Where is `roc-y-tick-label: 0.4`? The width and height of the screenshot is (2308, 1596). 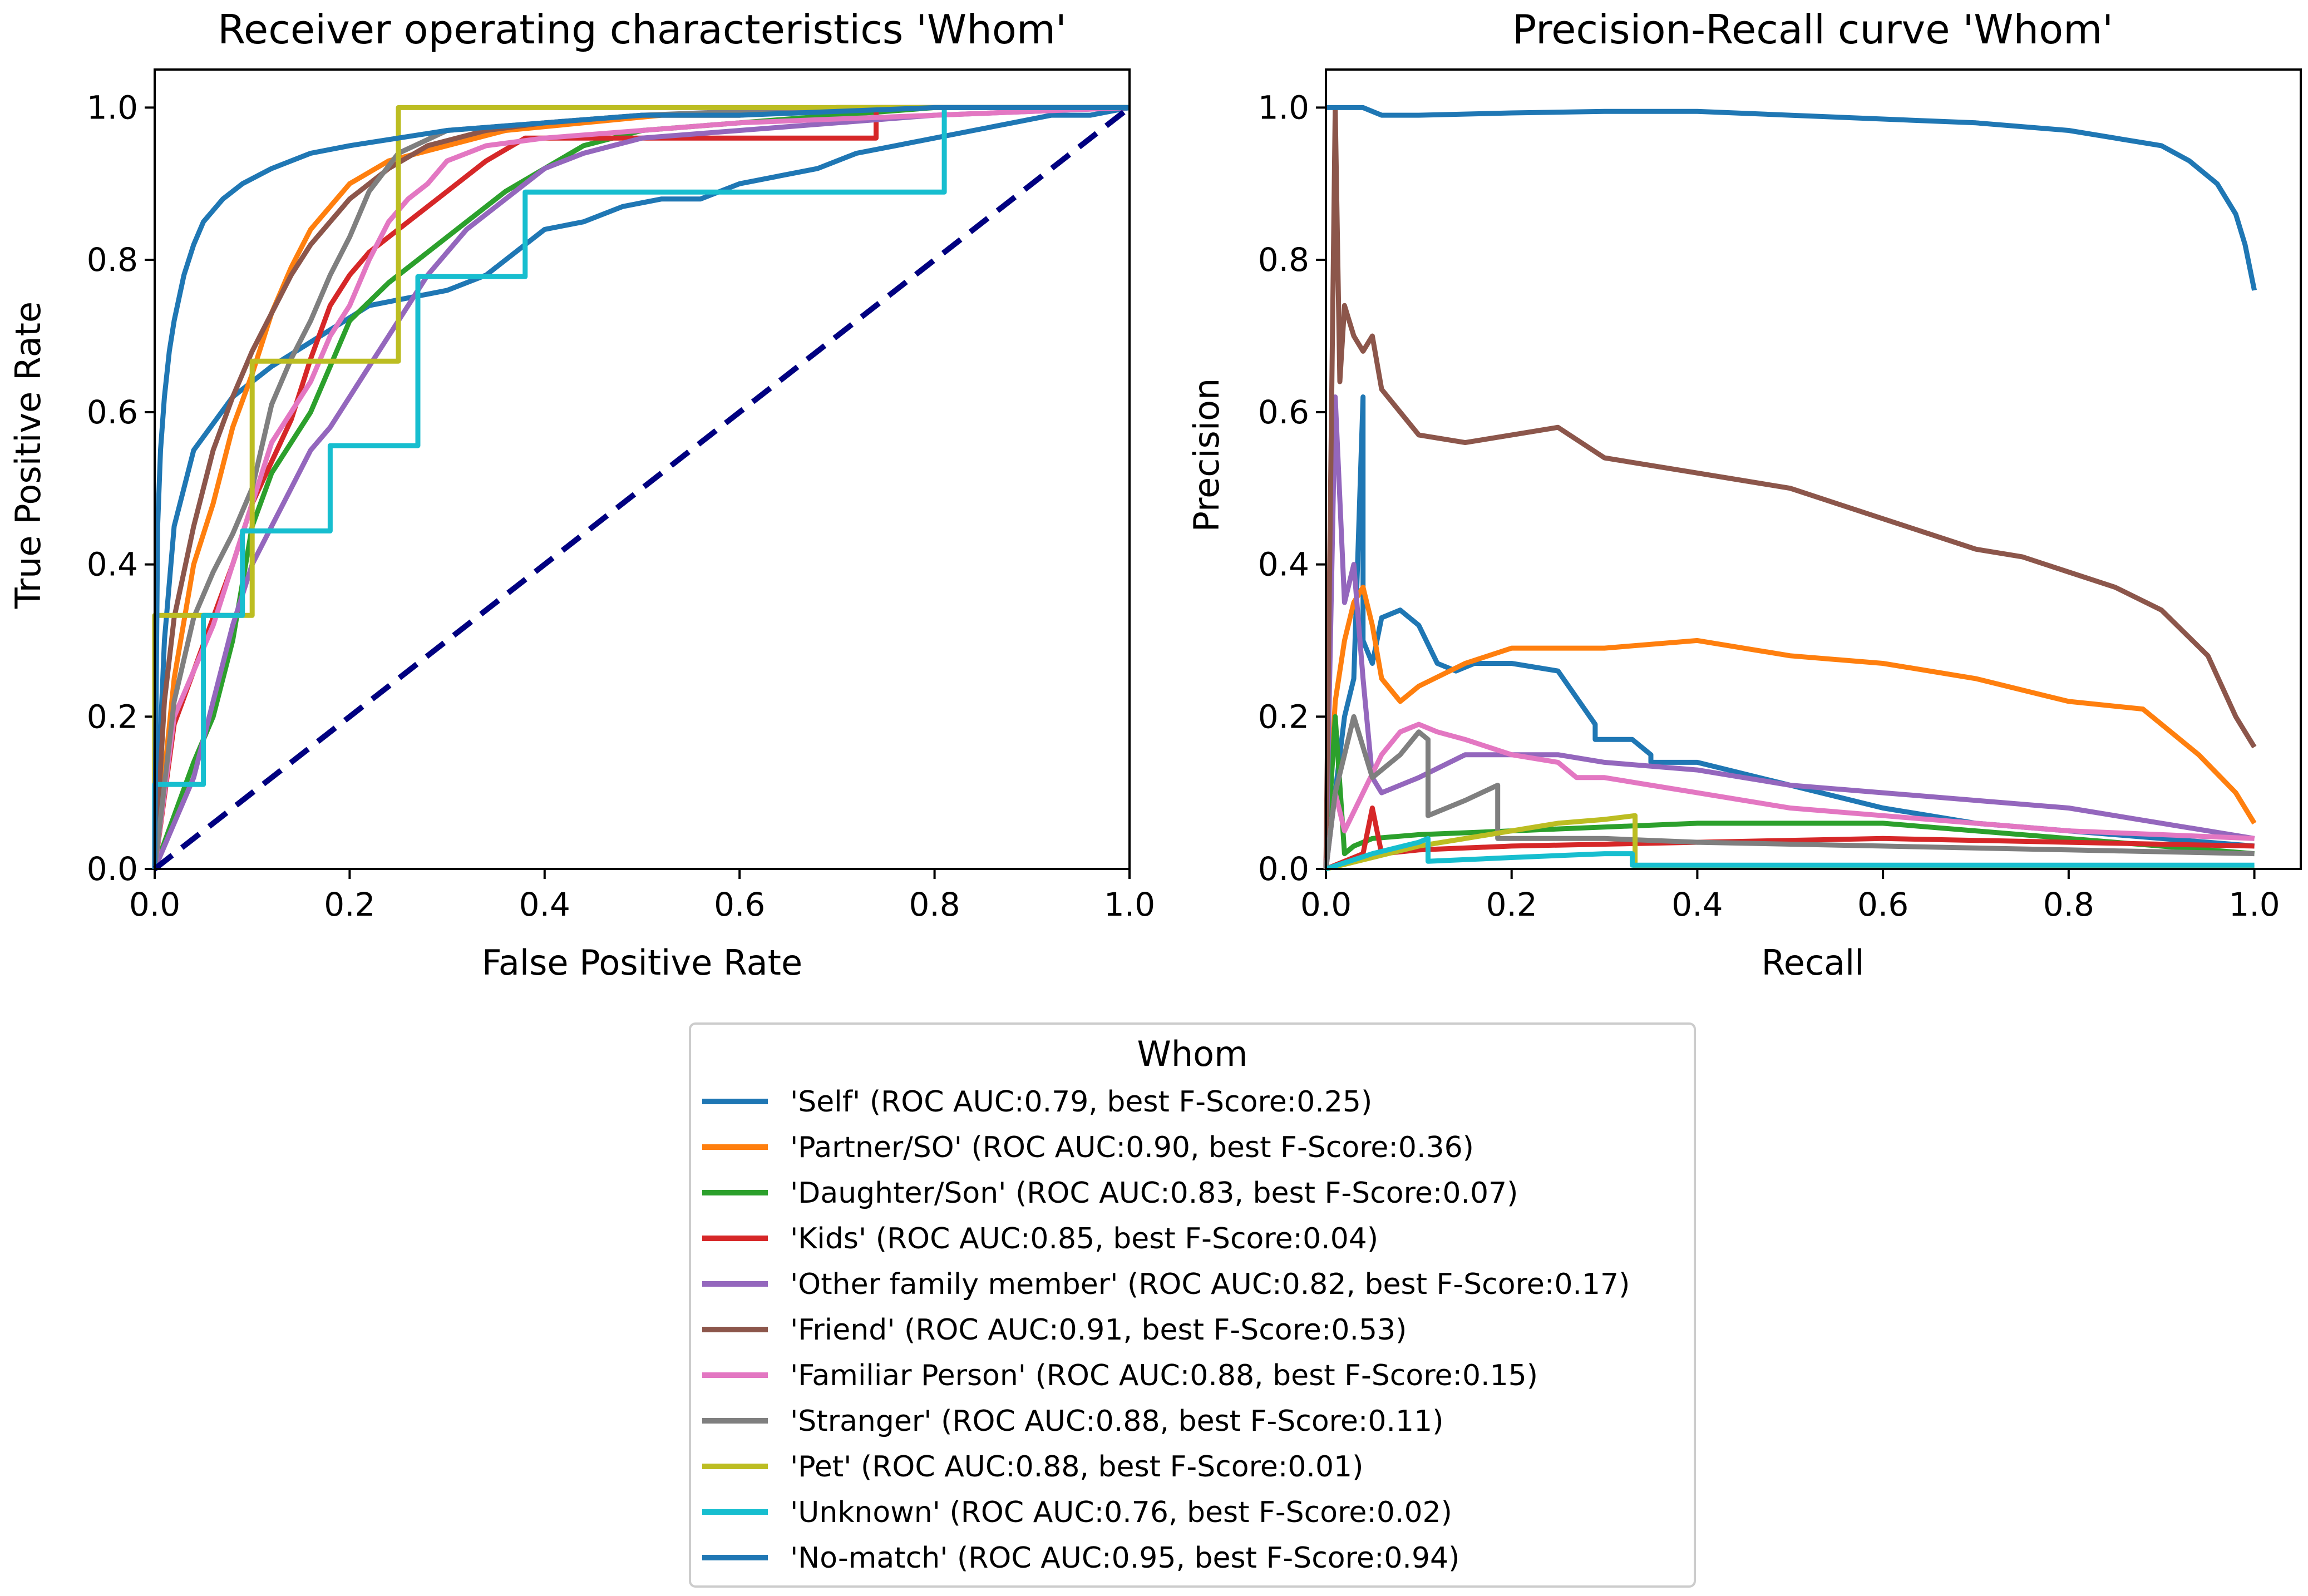
roc-y-tick-label: 0.4 is located at coordinates (112, 565).